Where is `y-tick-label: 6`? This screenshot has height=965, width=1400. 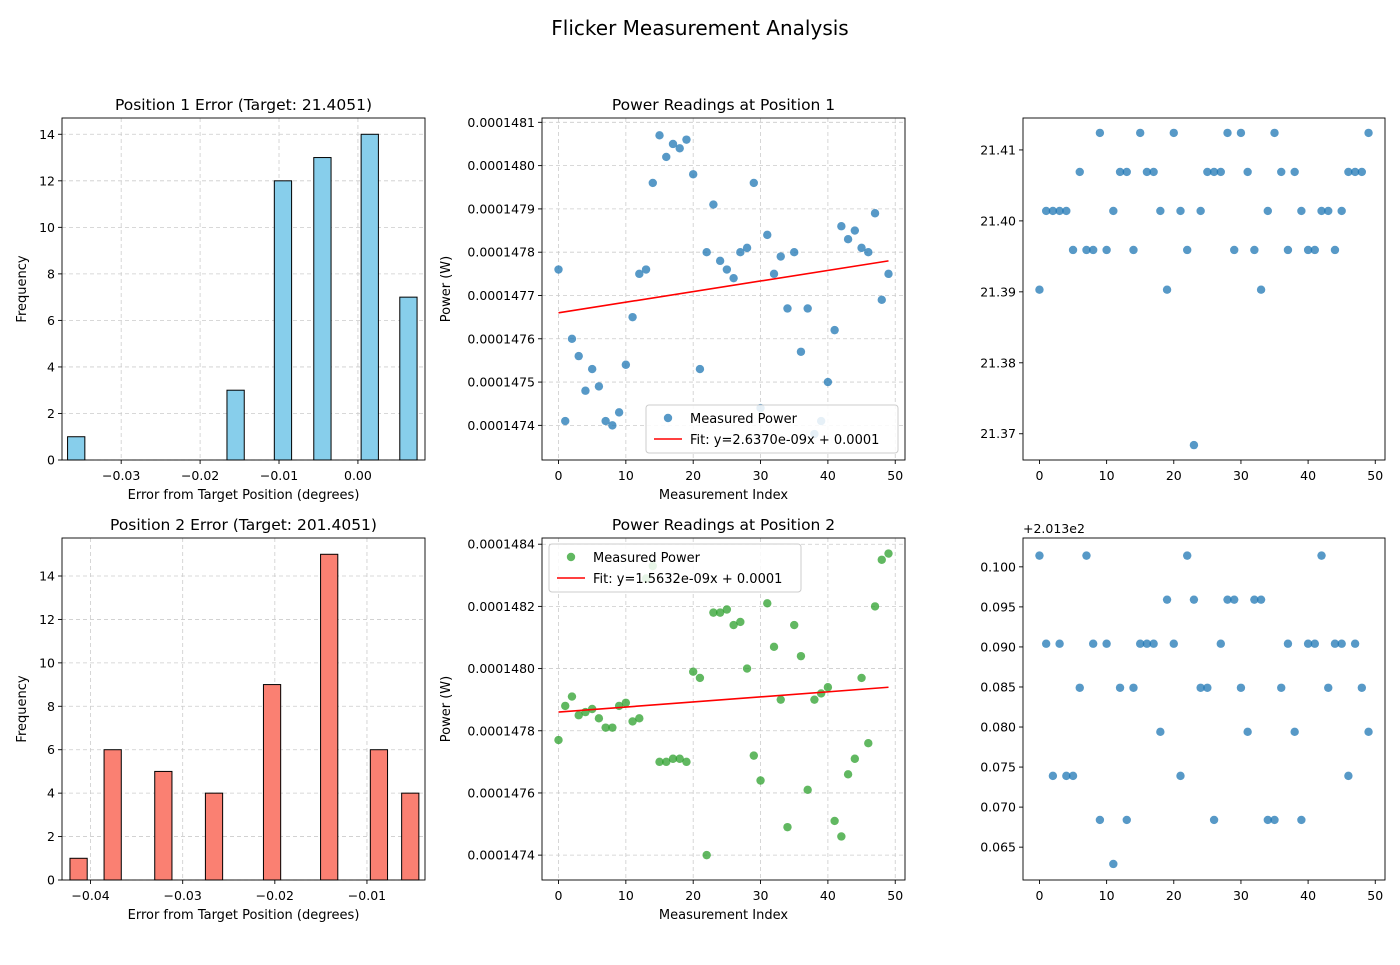 y-tick-label: 6 is located at coordinates (51, 320).